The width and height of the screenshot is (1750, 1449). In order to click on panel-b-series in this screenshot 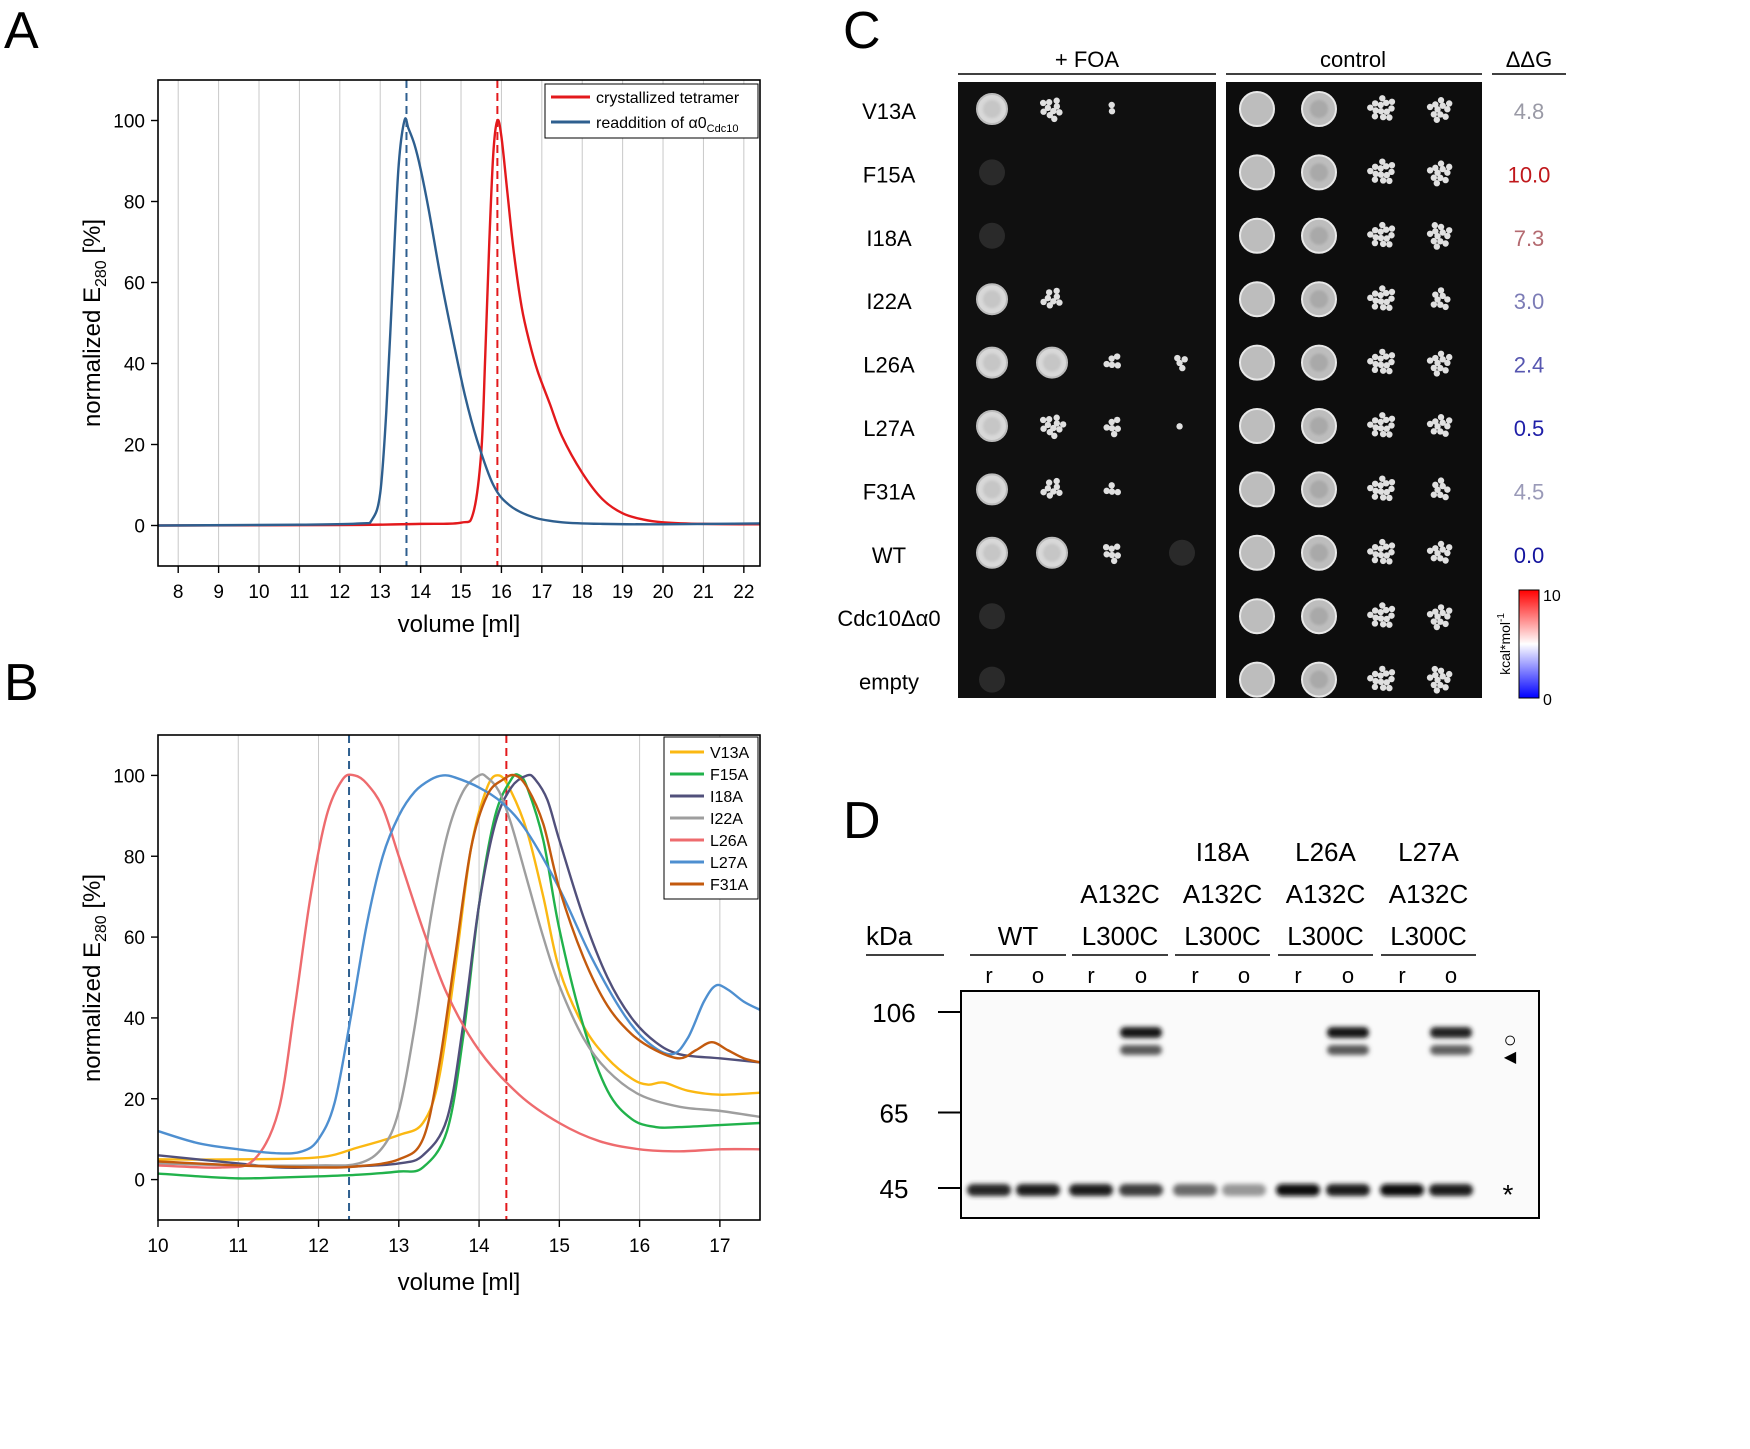, I will do `click(459, 976)`.